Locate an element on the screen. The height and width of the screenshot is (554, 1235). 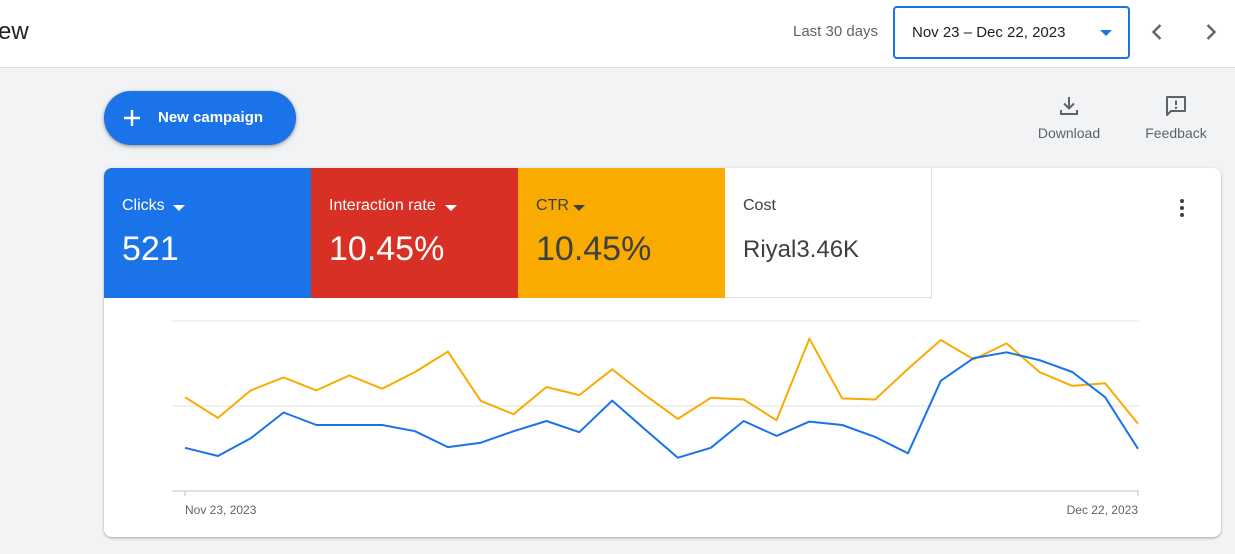
date-range-value: Nov 23 – Dec 22, 2023 is located at coordinates (989, 32).